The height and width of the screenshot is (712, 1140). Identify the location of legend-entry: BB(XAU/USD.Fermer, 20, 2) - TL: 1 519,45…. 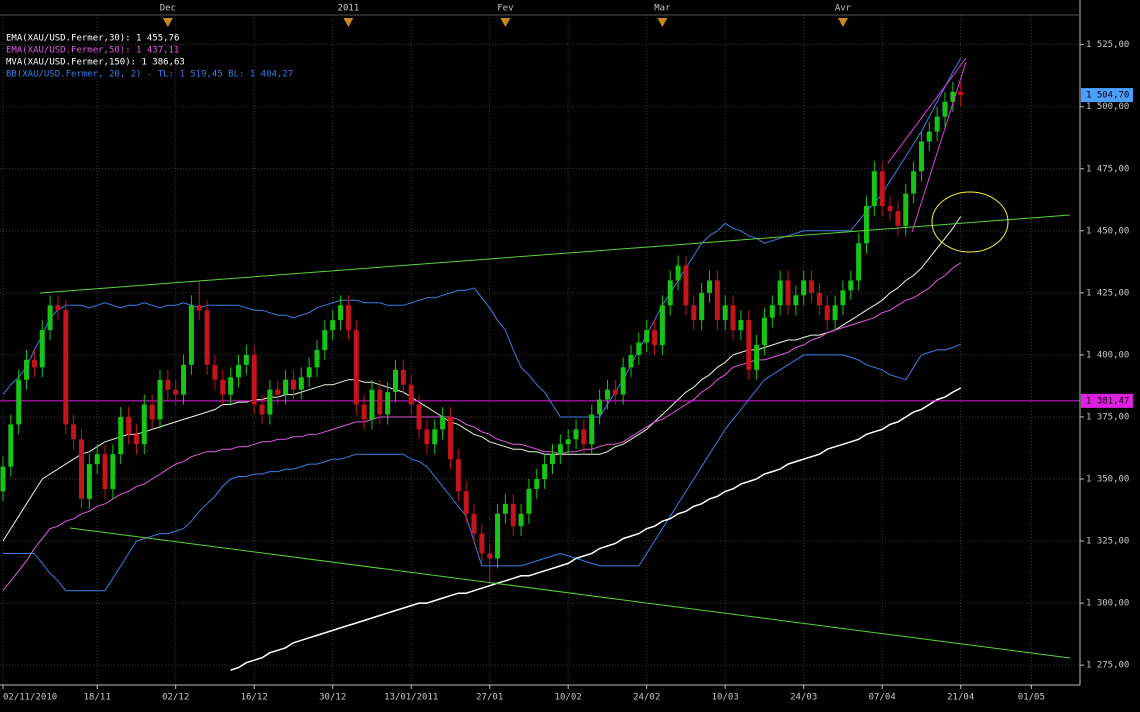
(149, 75).